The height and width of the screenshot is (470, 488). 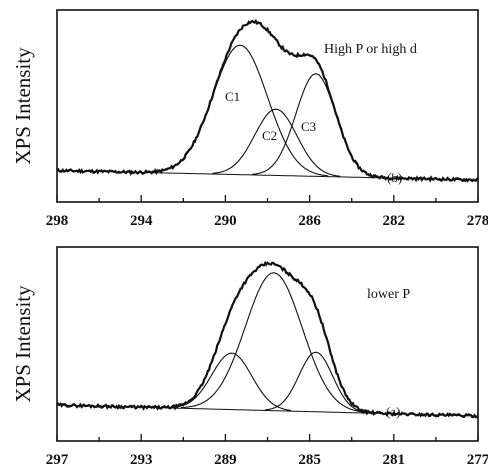 I want to click on panel-a-x-axis: 297 293 289 285 281 277, so click(x=267, y=451).